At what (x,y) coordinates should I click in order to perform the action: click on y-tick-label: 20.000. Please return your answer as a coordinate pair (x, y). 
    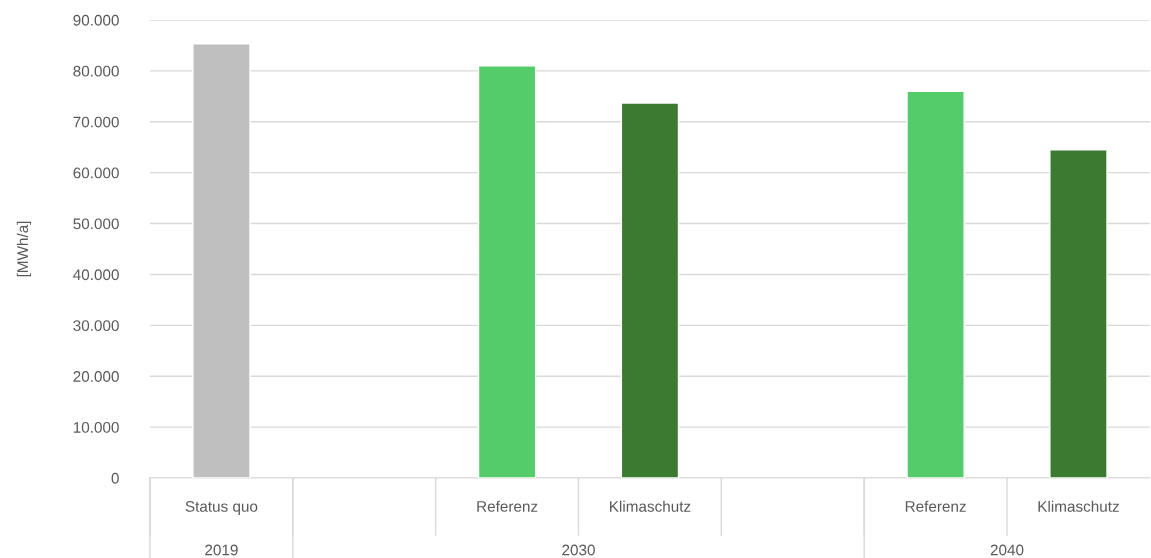
    Looking at the image, I should click on (96, 376).